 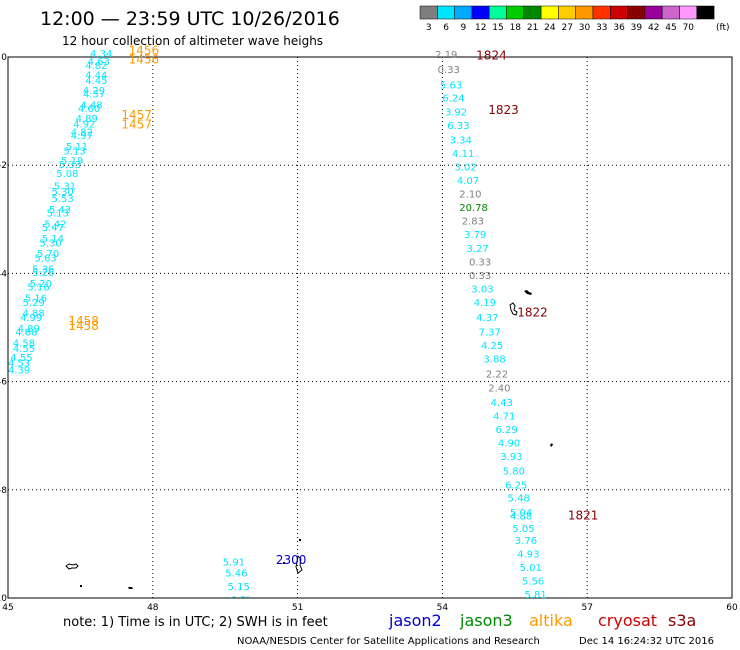 What do you see at coordinates (473, 222) in the screenshot?
I see `swh-value-label: 2.83` at bounding box center [473, 222].